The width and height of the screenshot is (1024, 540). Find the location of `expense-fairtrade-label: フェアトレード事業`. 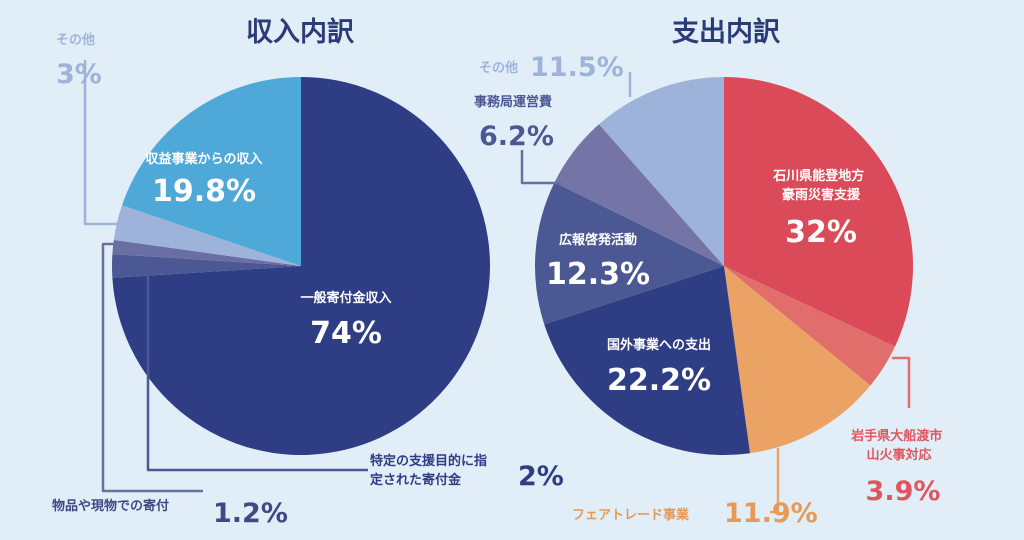

expense-fairtrade-label: フェアトレード事業 is located at coordinates (631, 515).